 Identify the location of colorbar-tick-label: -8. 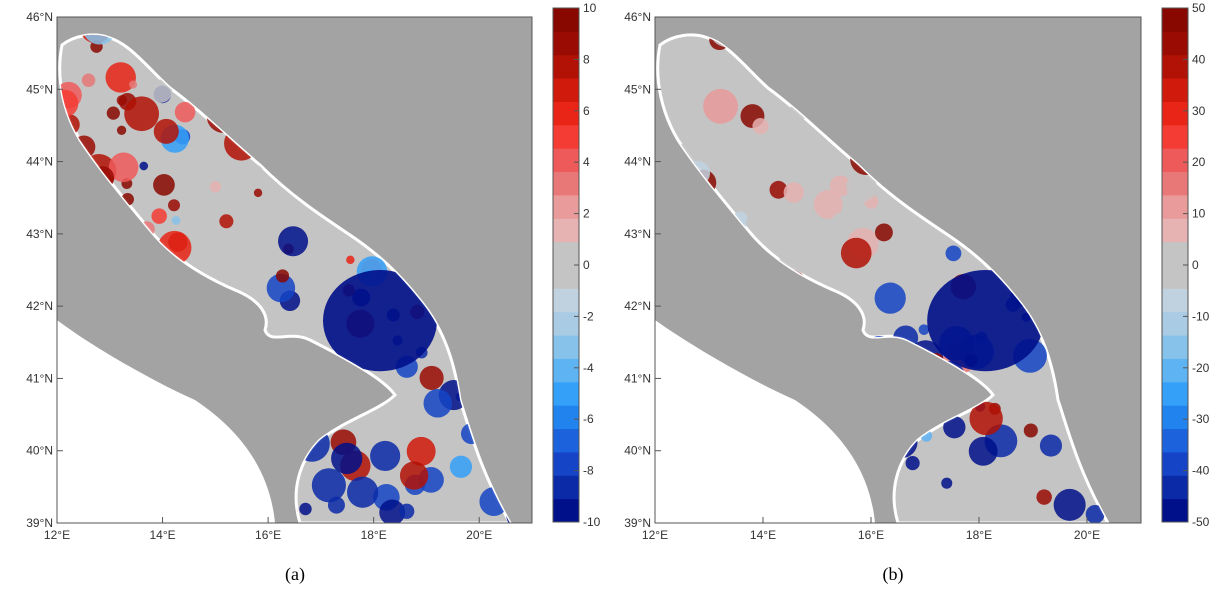
(588, 471).